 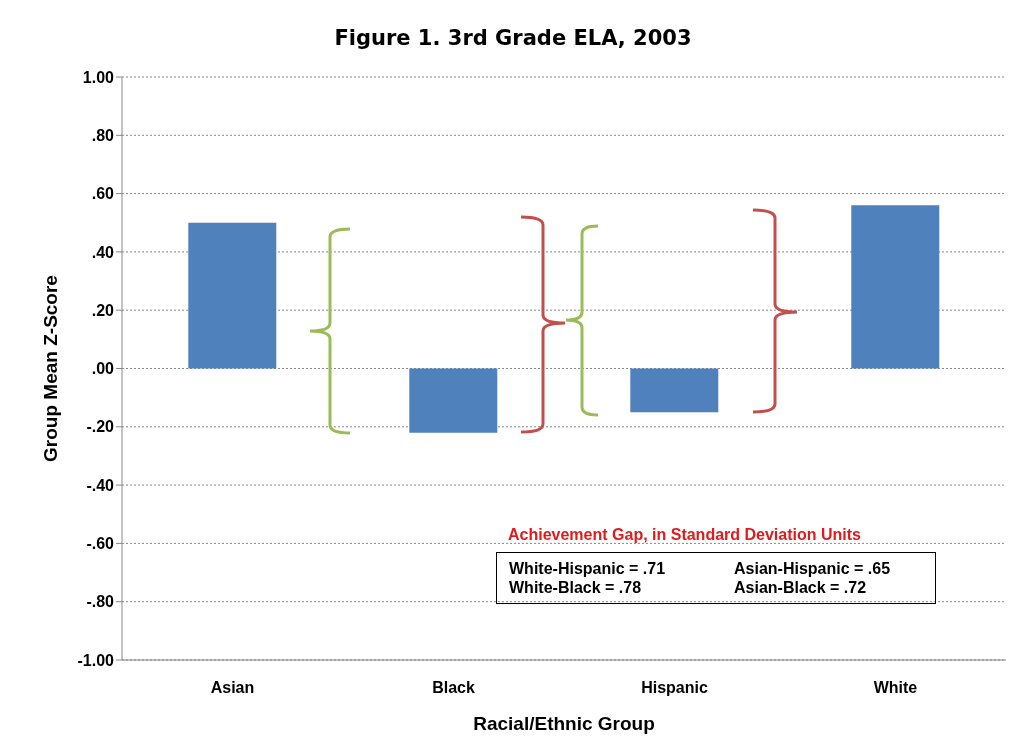 What do you see at coordinates (232, 688) in the screenshot?
I see `x-tick-label: Asian` at bounding box center [232, 688].